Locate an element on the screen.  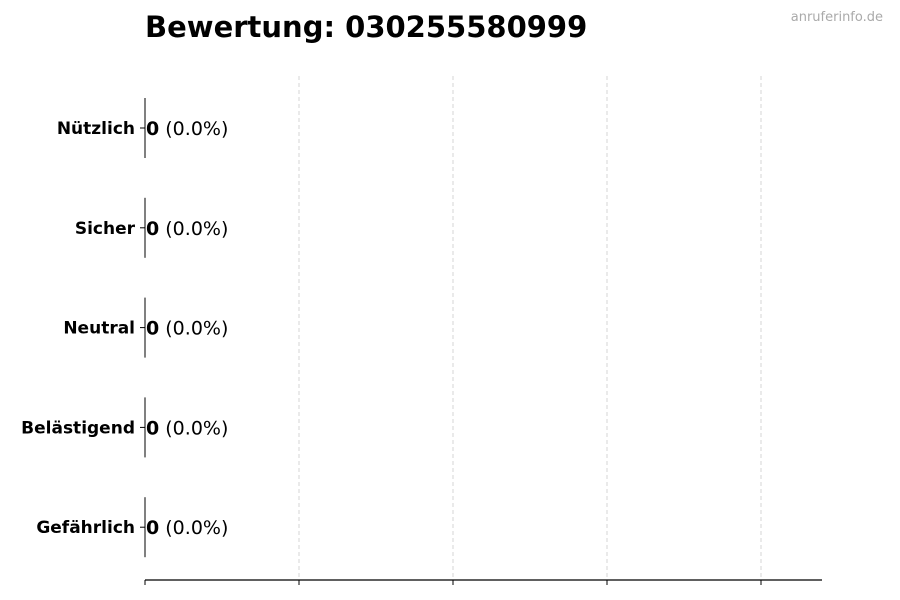
y-tick-label: Belästigend is located at coordinates (78, 428).